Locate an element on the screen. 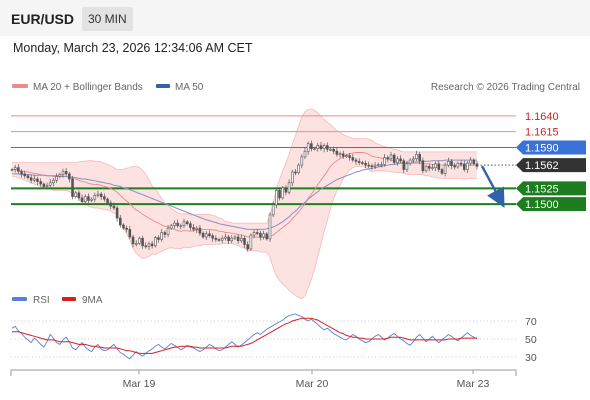 The image size is (590, 400). datetime-label: Monday, March 23, 2026 12:34:06 AM CET is located at coordinates (133, 48).